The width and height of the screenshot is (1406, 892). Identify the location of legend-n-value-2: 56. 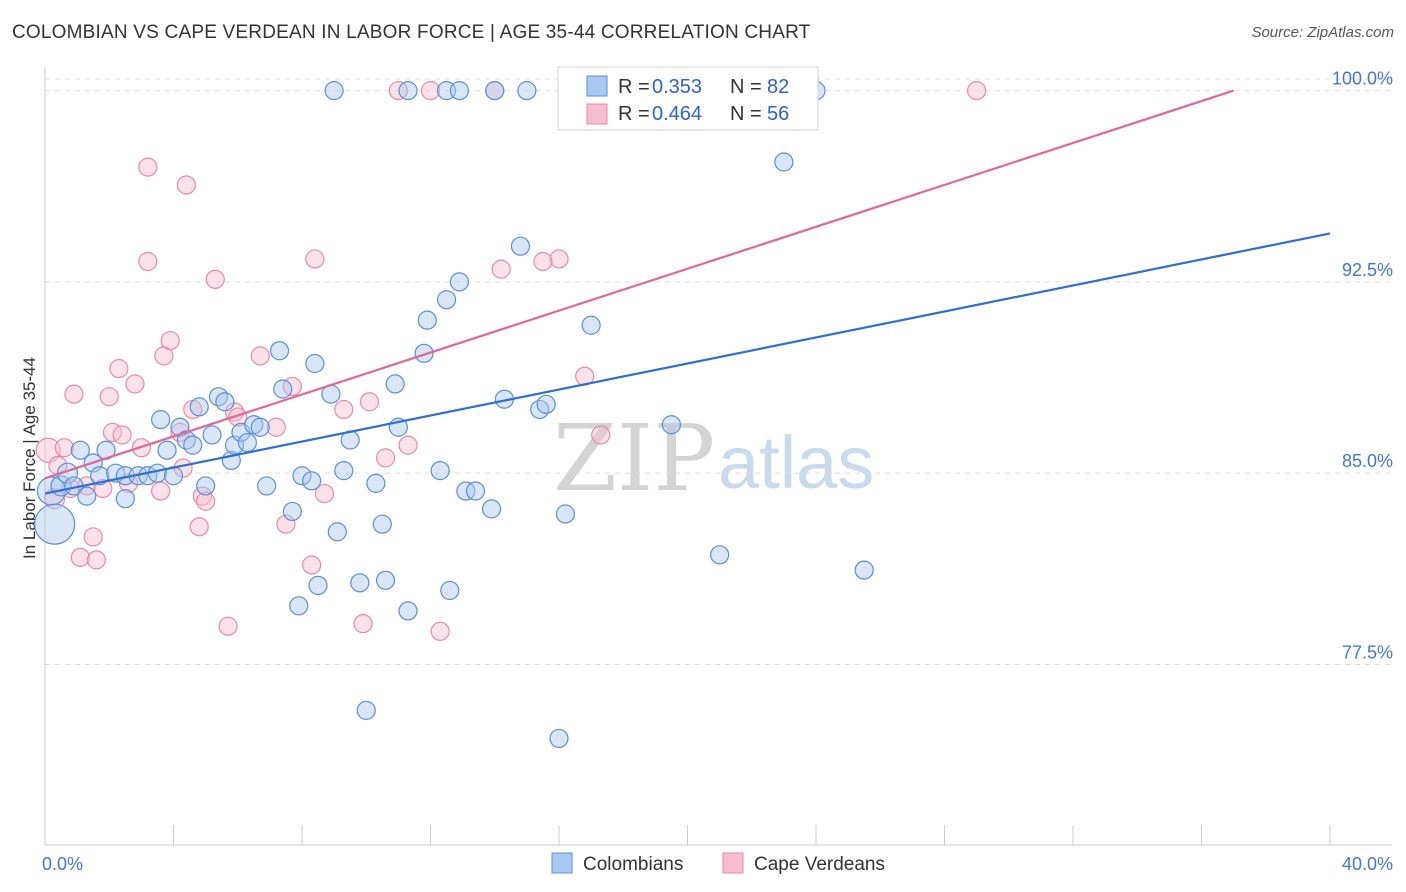
(778, 114).